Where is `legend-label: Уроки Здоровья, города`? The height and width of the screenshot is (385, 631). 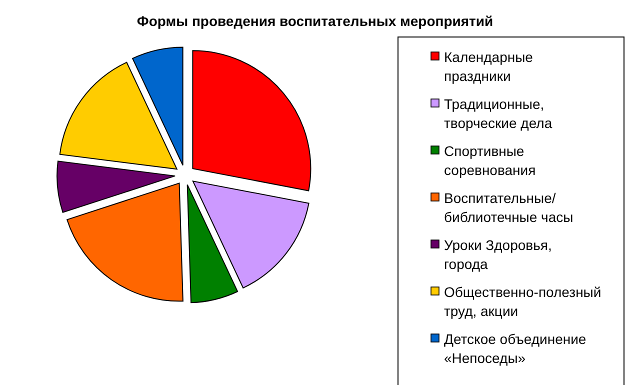 legend-label: Уроки Здоровья, города is located at coordinates (498, 254).